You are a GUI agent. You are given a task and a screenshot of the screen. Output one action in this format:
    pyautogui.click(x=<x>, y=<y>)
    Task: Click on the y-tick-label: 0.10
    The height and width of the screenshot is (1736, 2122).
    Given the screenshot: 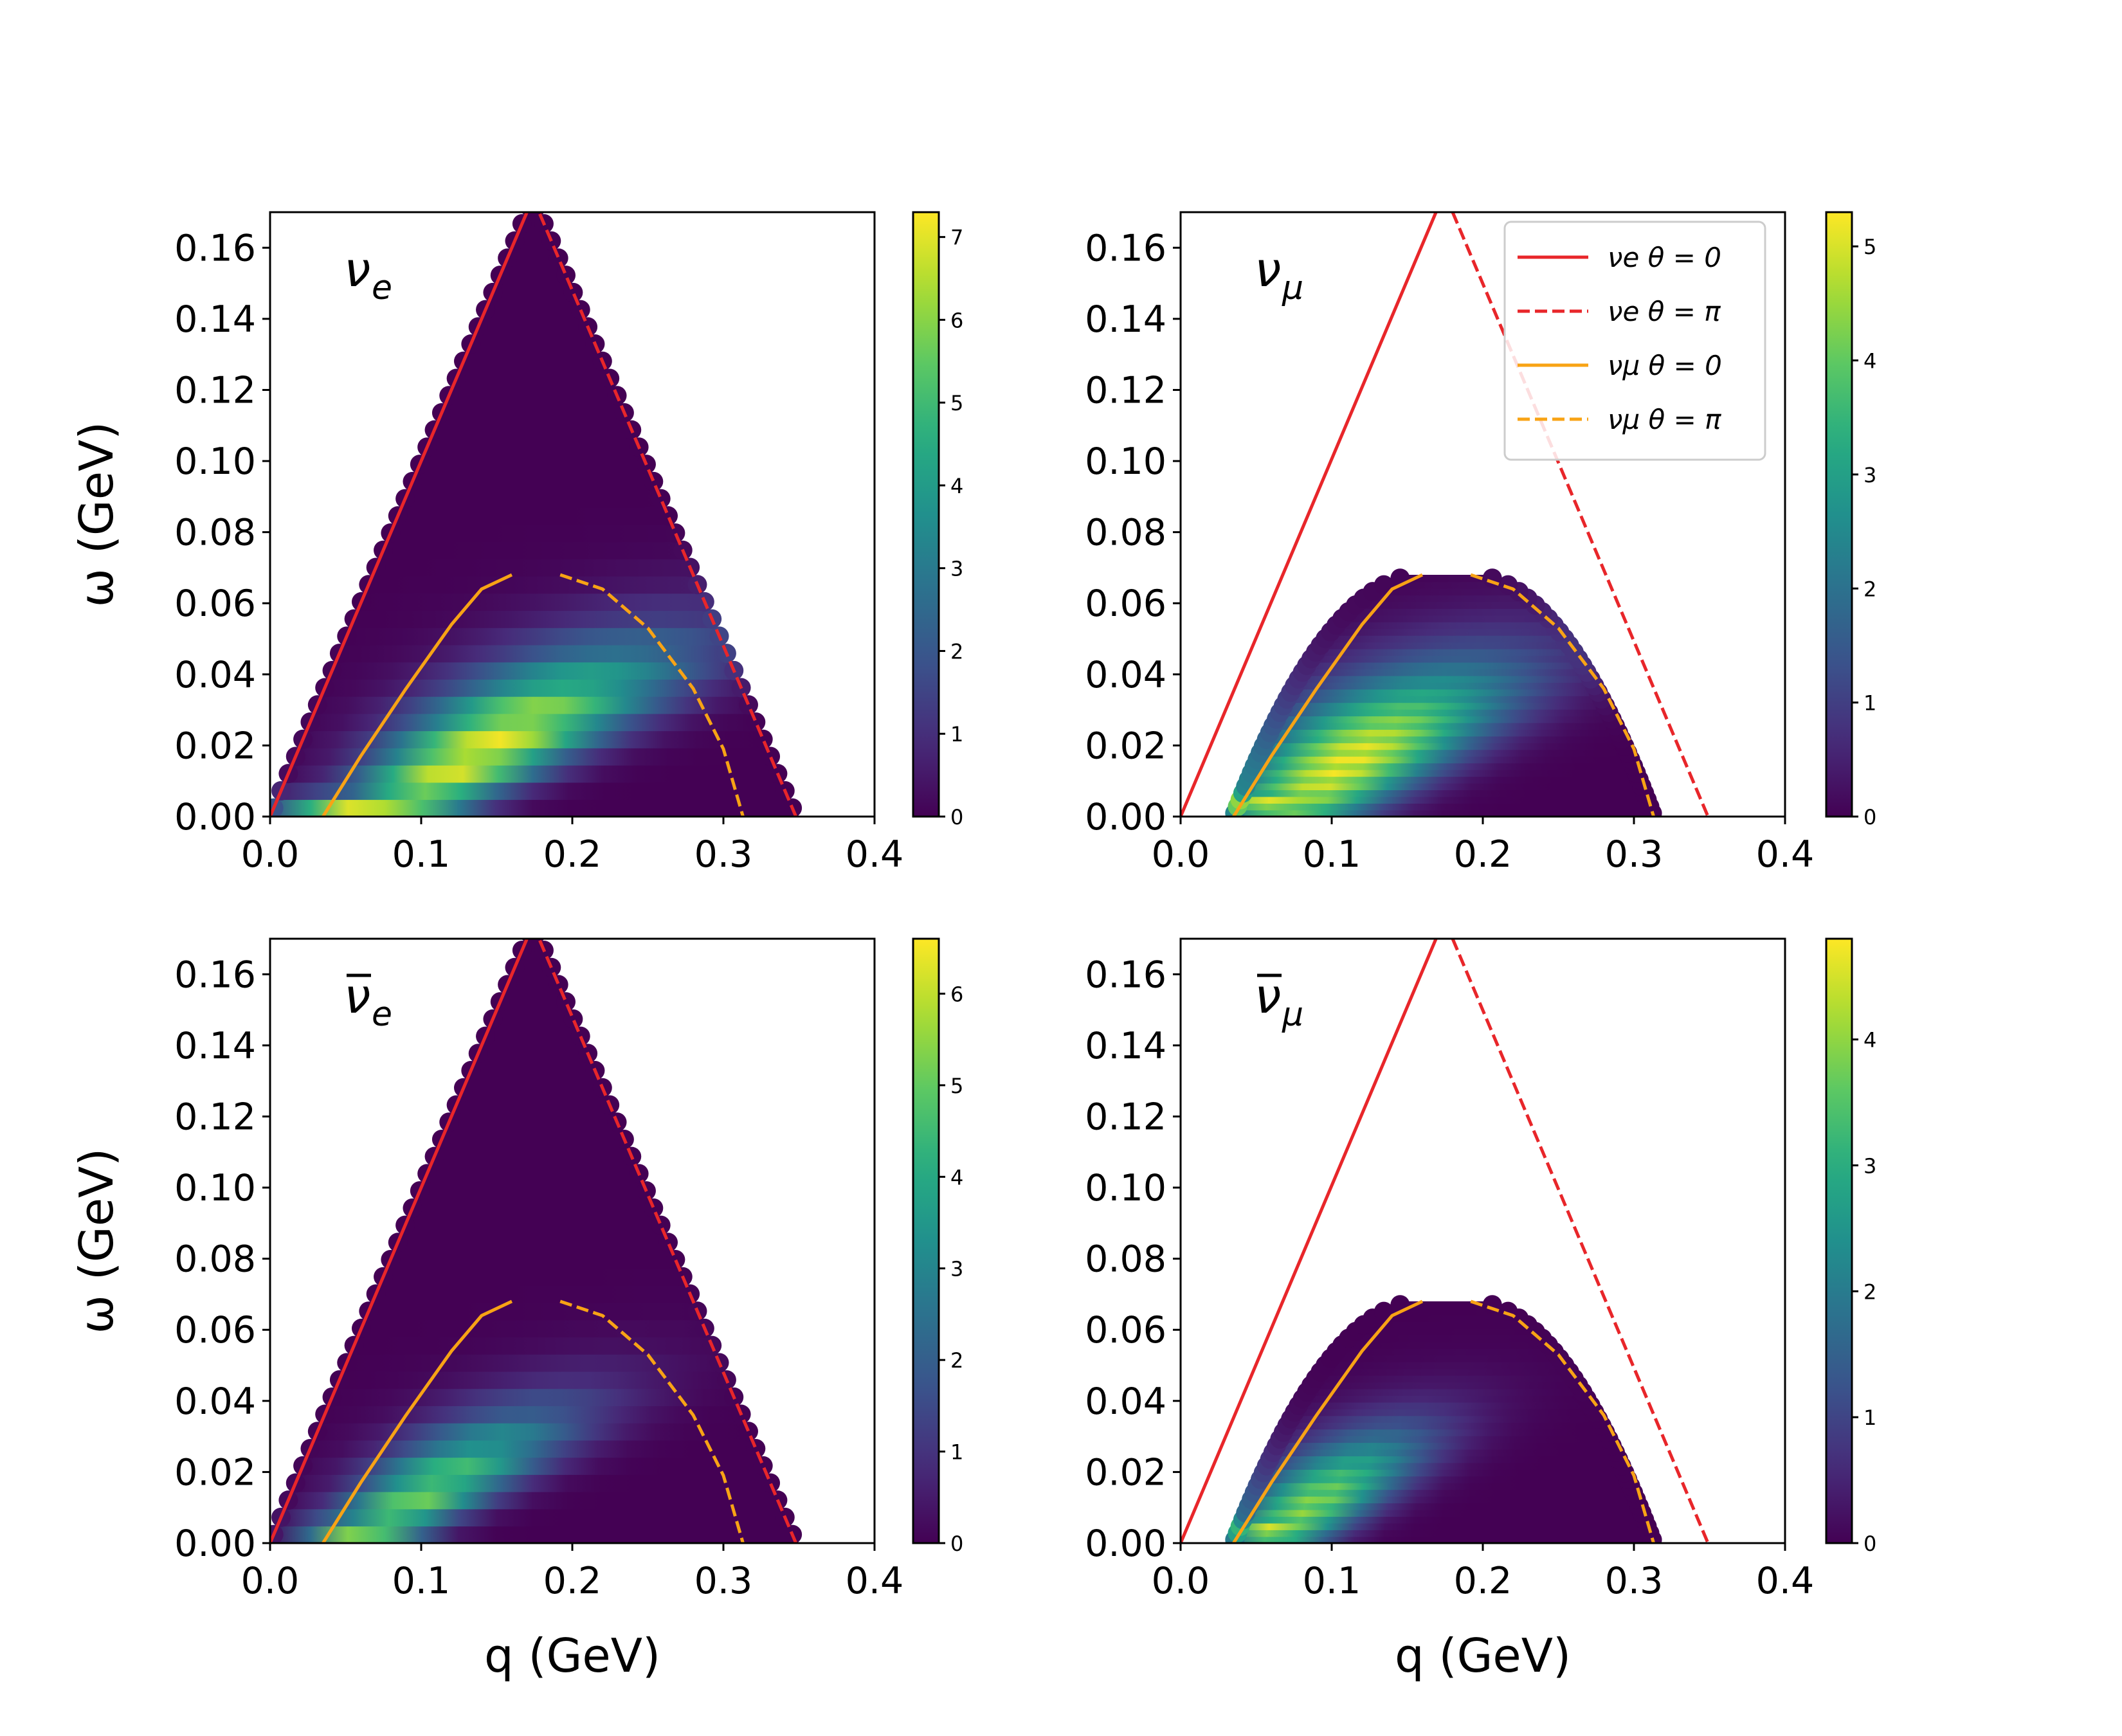 What is the action you would take?
    pyautogui.click(x=215, y=461)
    